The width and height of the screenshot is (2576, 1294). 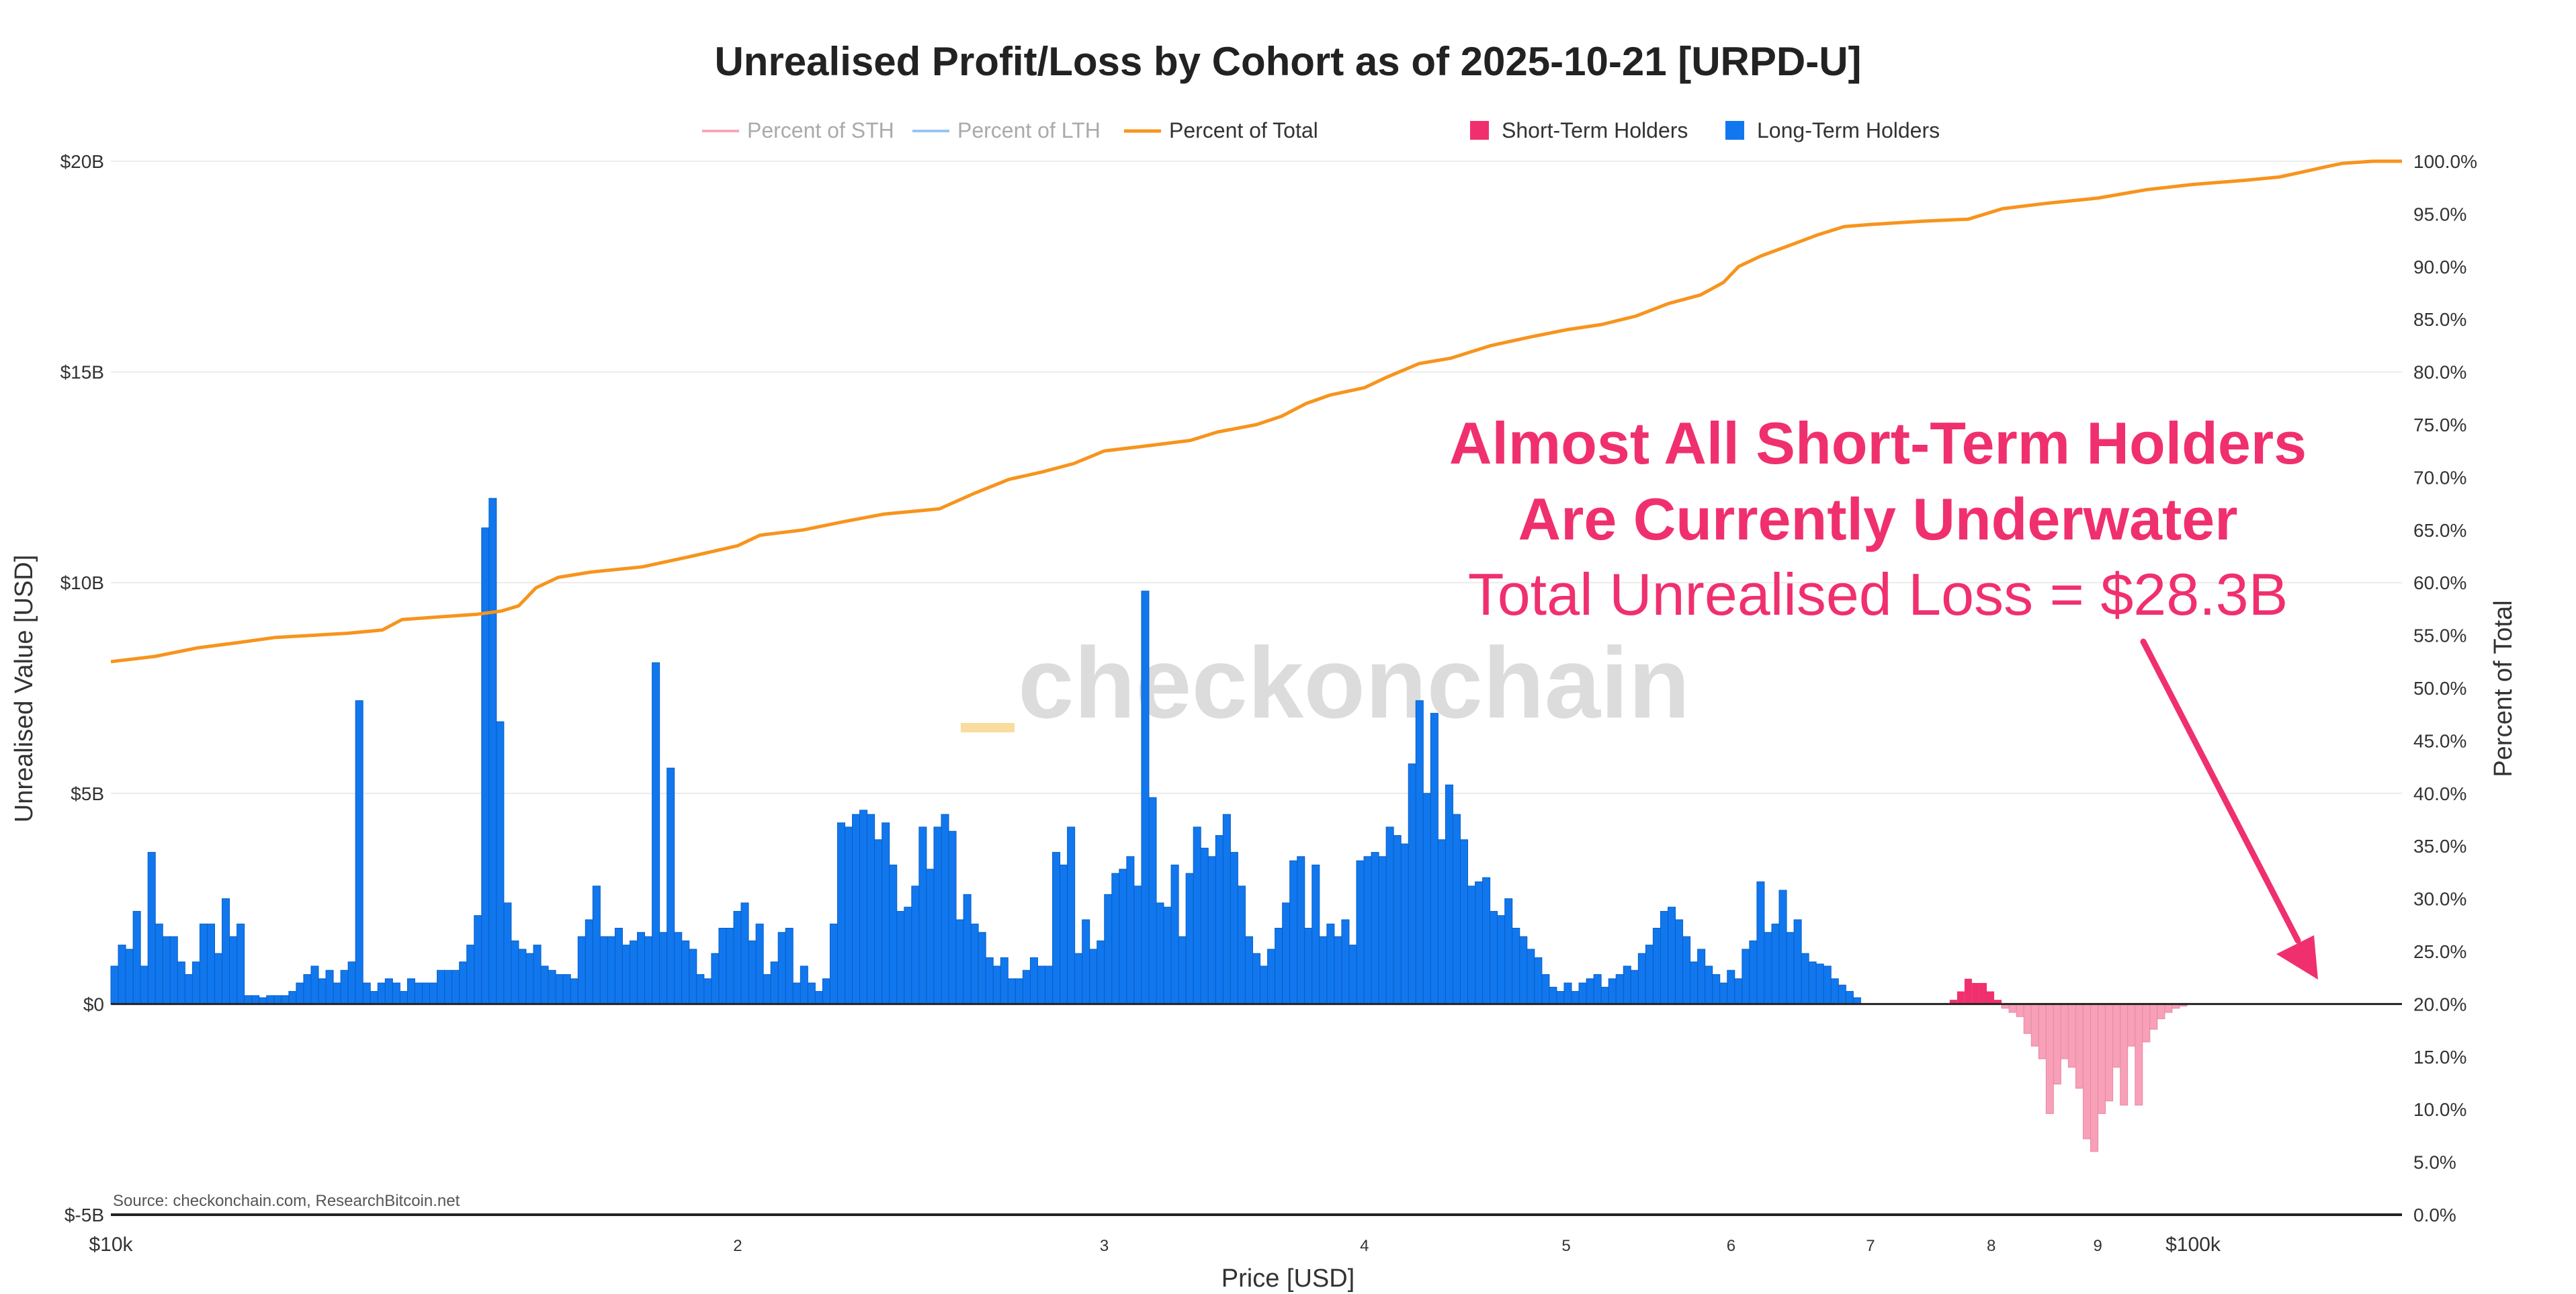 I want to click on legend-swatch-lth, so click(x=1734, y=130).